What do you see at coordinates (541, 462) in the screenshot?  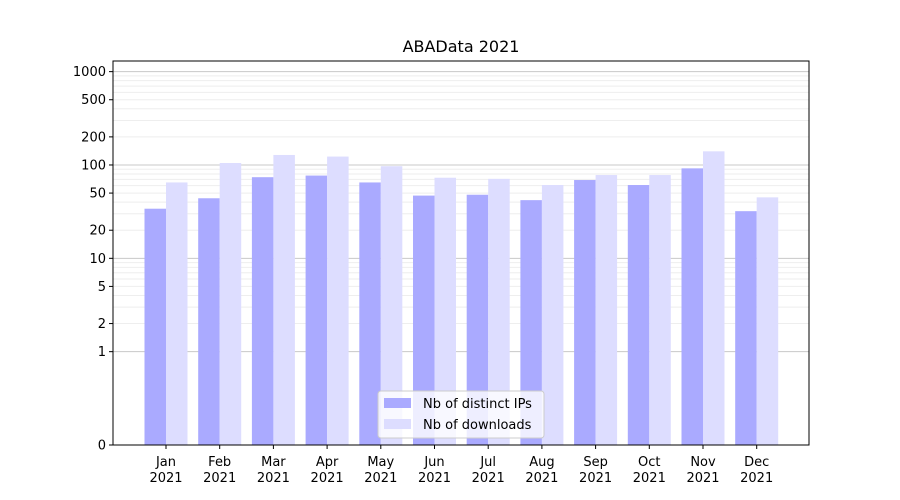 I see `x-tick-label-month: Aug` at bounding box center [541, 462].